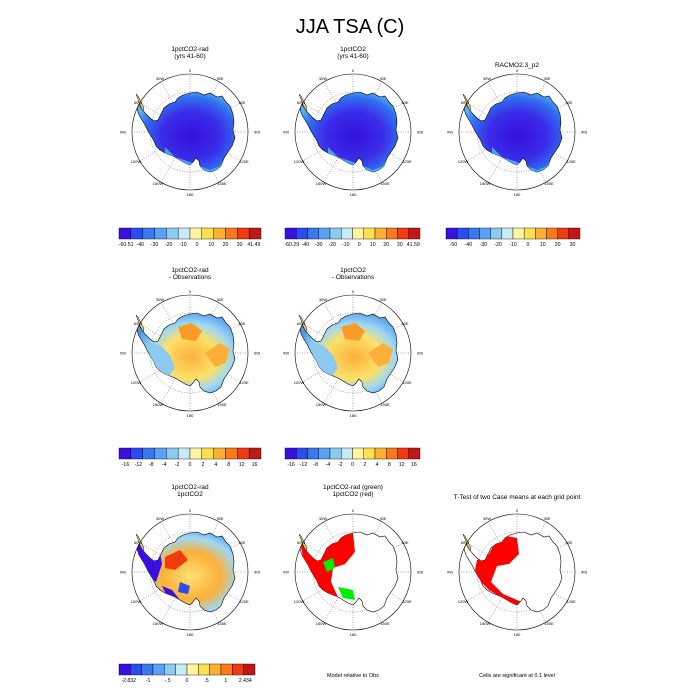  I want to click on panel-title-line: 1pctCO2 (red), so click(353, 494).